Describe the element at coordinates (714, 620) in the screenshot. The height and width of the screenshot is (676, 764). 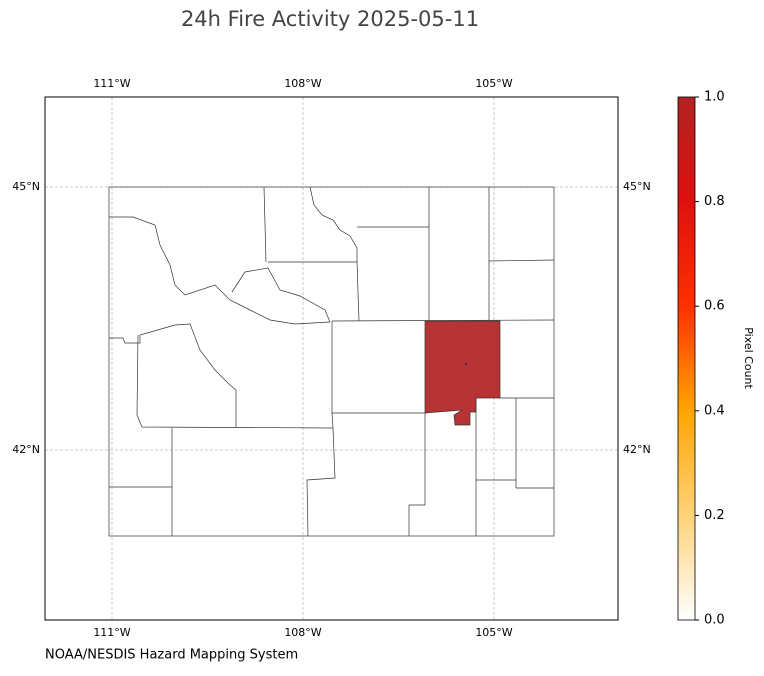
I see `colorbar-tick-label: 0.0` at that location.